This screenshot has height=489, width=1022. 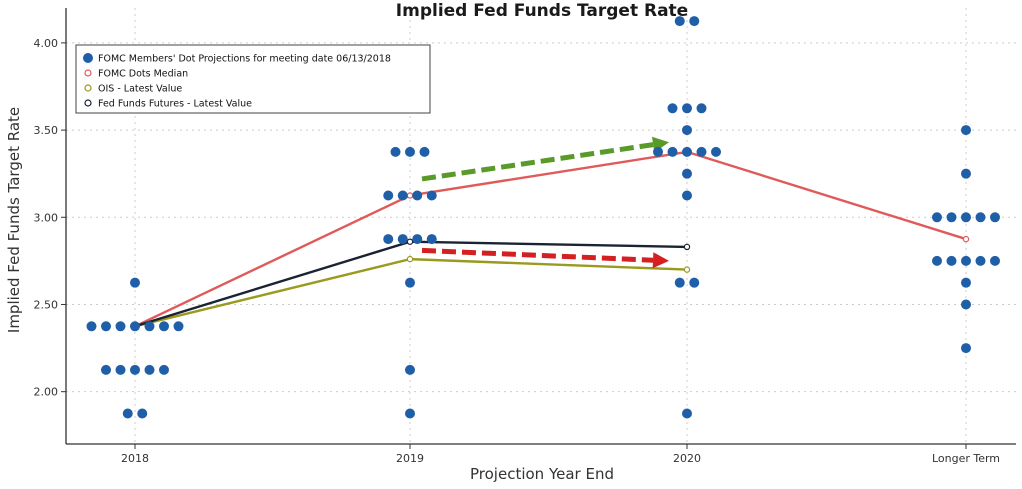 What do you see at coordinates (14, 220) in the screenshot?
I see `y-axis-label: Implied Fed Funds Target Rate` at bounding box center [14, 220].